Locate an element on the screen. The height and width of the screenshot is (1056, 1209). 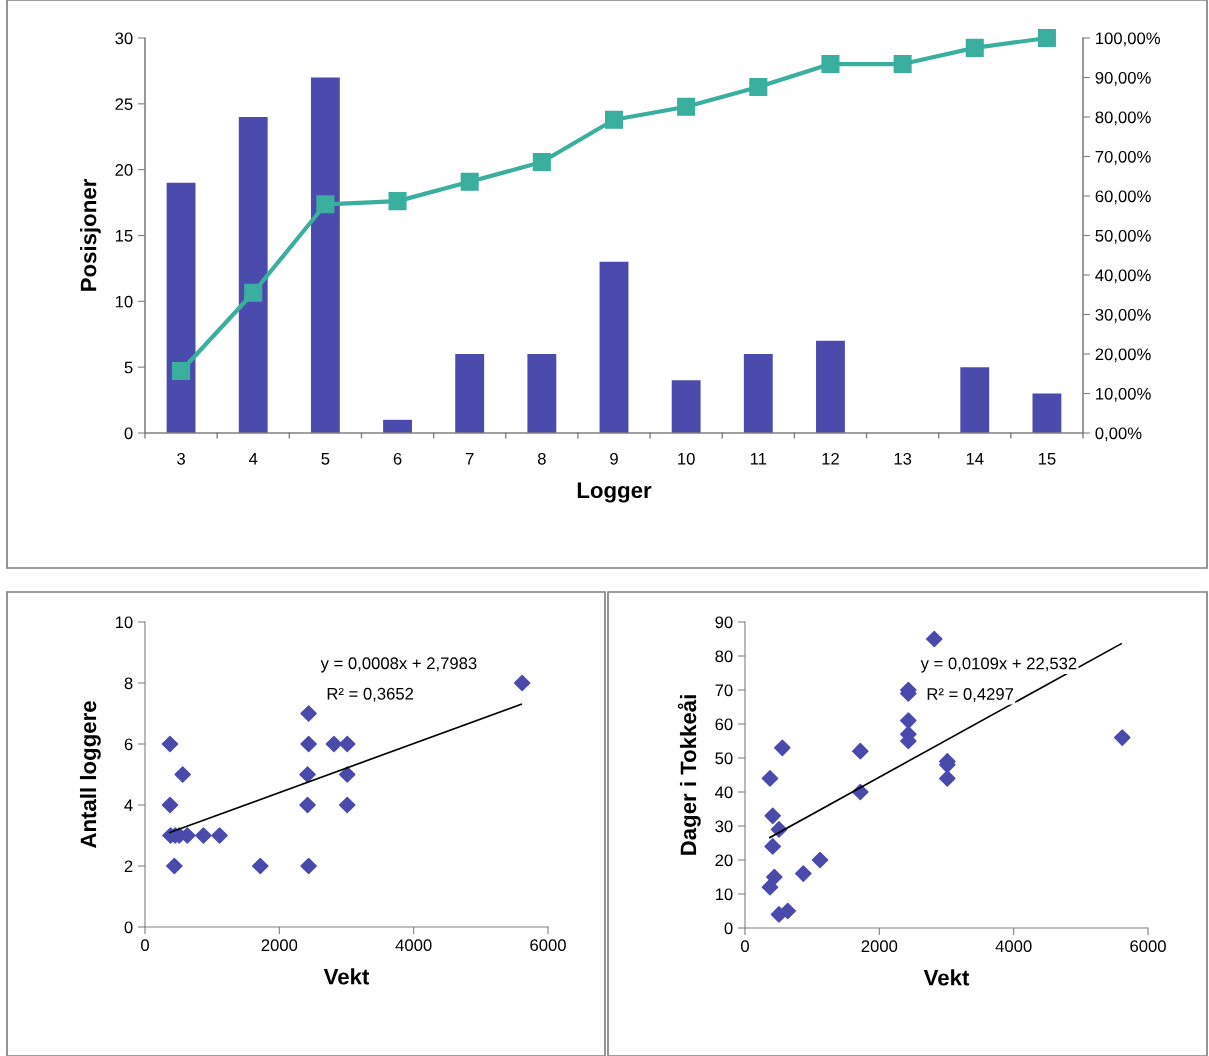
x-tick-label: 15 is located at coordinates (1047, 459).